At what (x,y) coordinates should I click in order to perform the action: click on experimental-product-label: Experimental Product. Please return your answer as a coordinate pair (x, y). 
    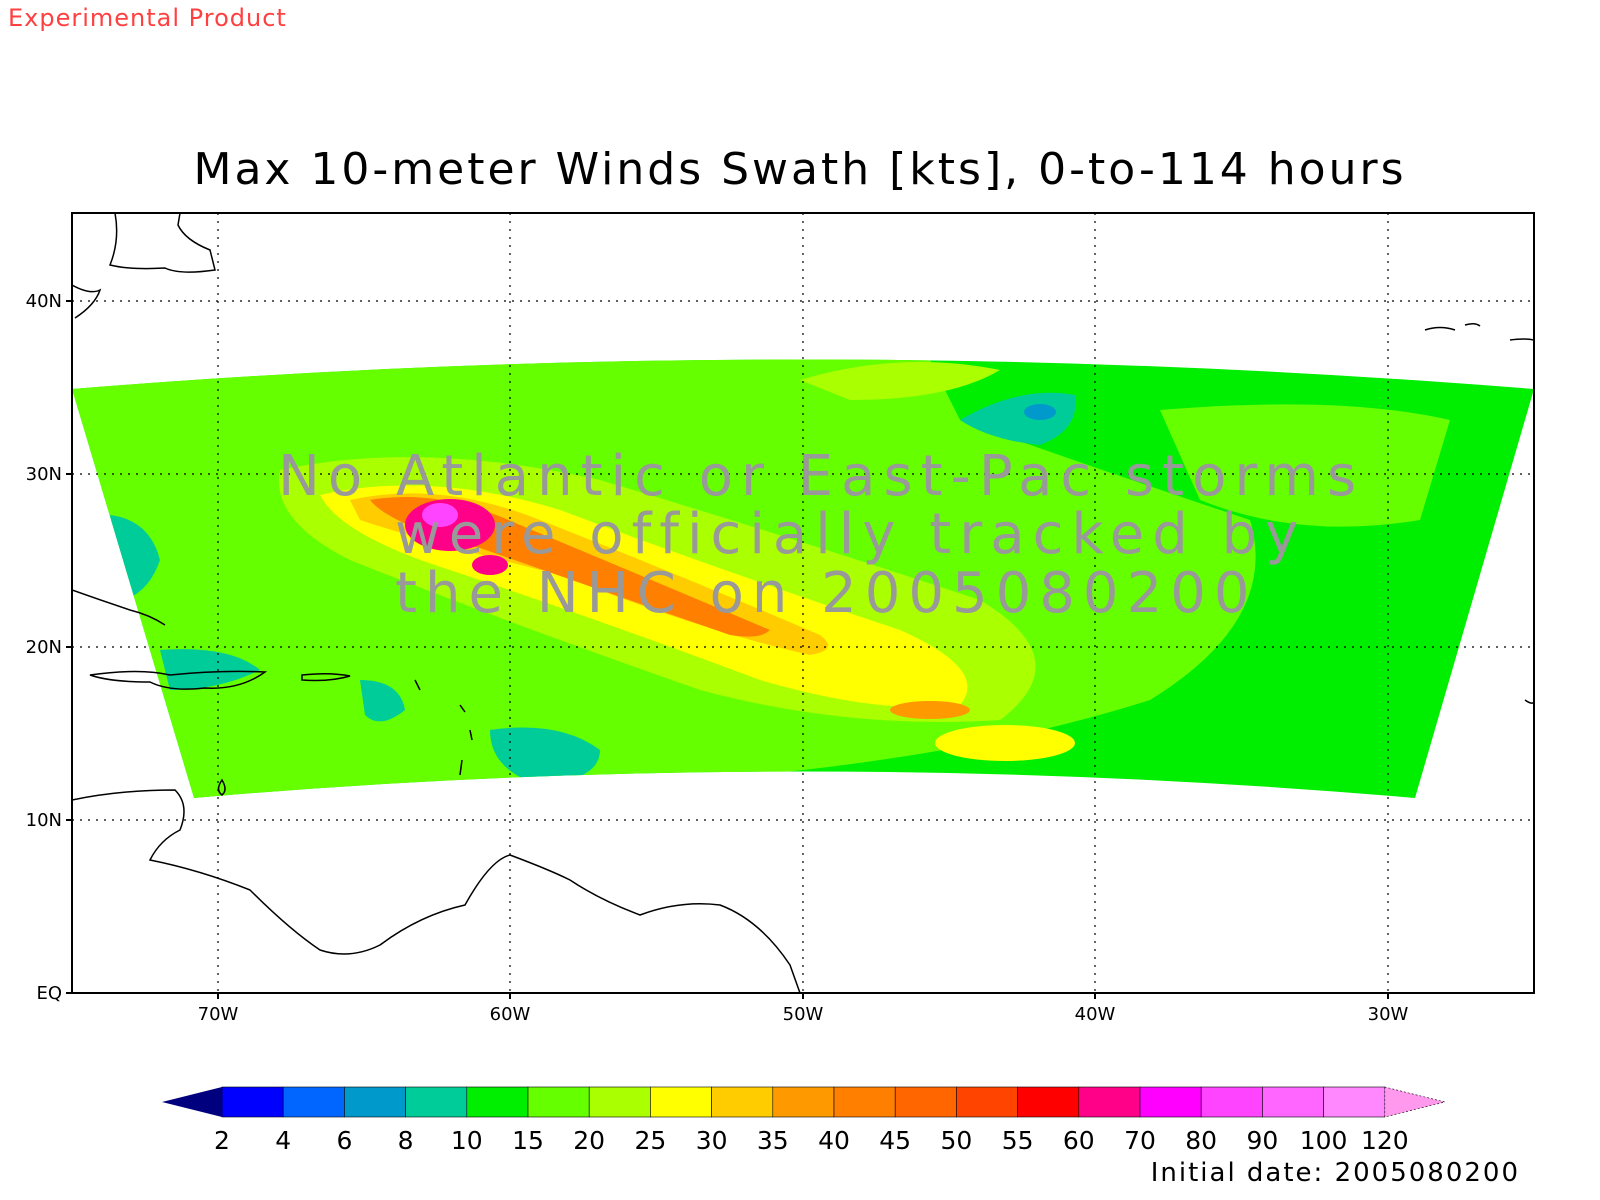
    Looking at the image, I should click on (147, 18).